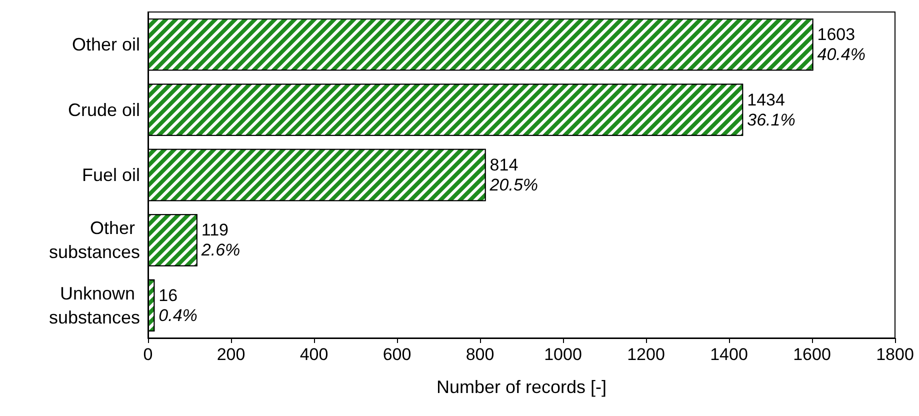 Image resolution: width=919 pixels, height=416 pixels. I want to click on x-tick-label: 1200, so click(646, 354).